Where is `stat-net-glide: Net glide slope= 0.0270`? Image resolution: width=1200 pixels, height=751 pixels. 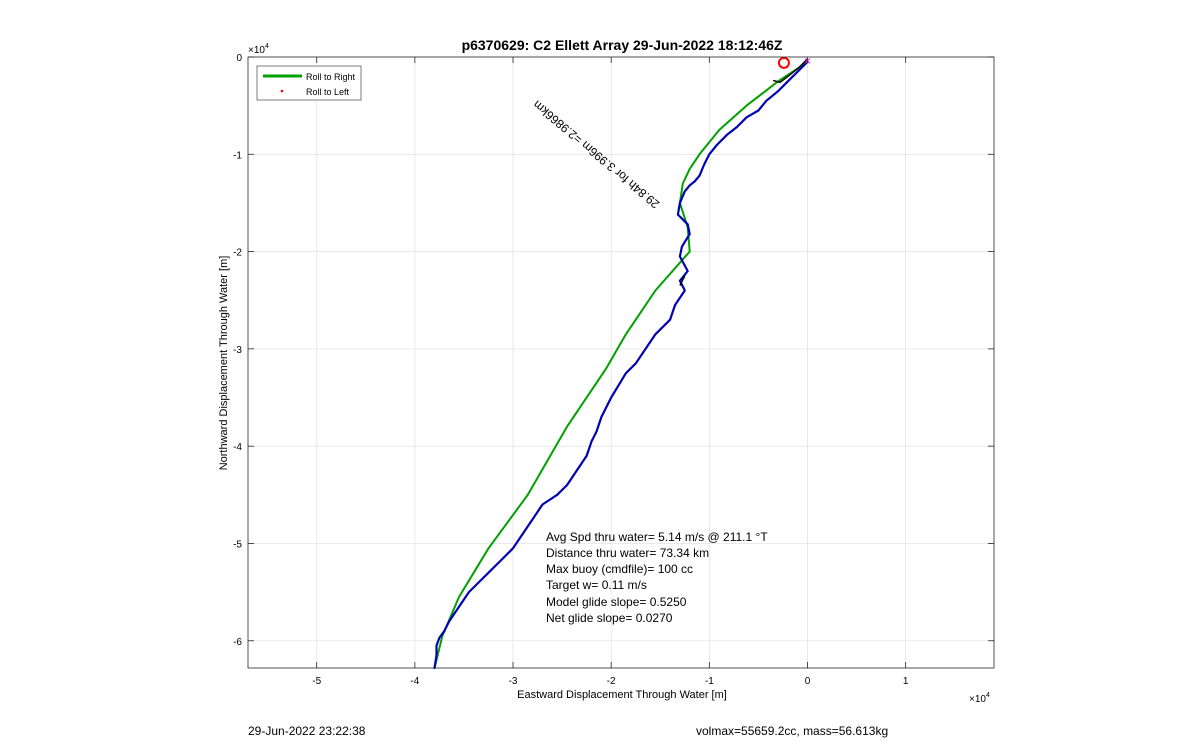
stat-net-glide: Net glide slope= 0.0270 is located at coordinates (609, 618).